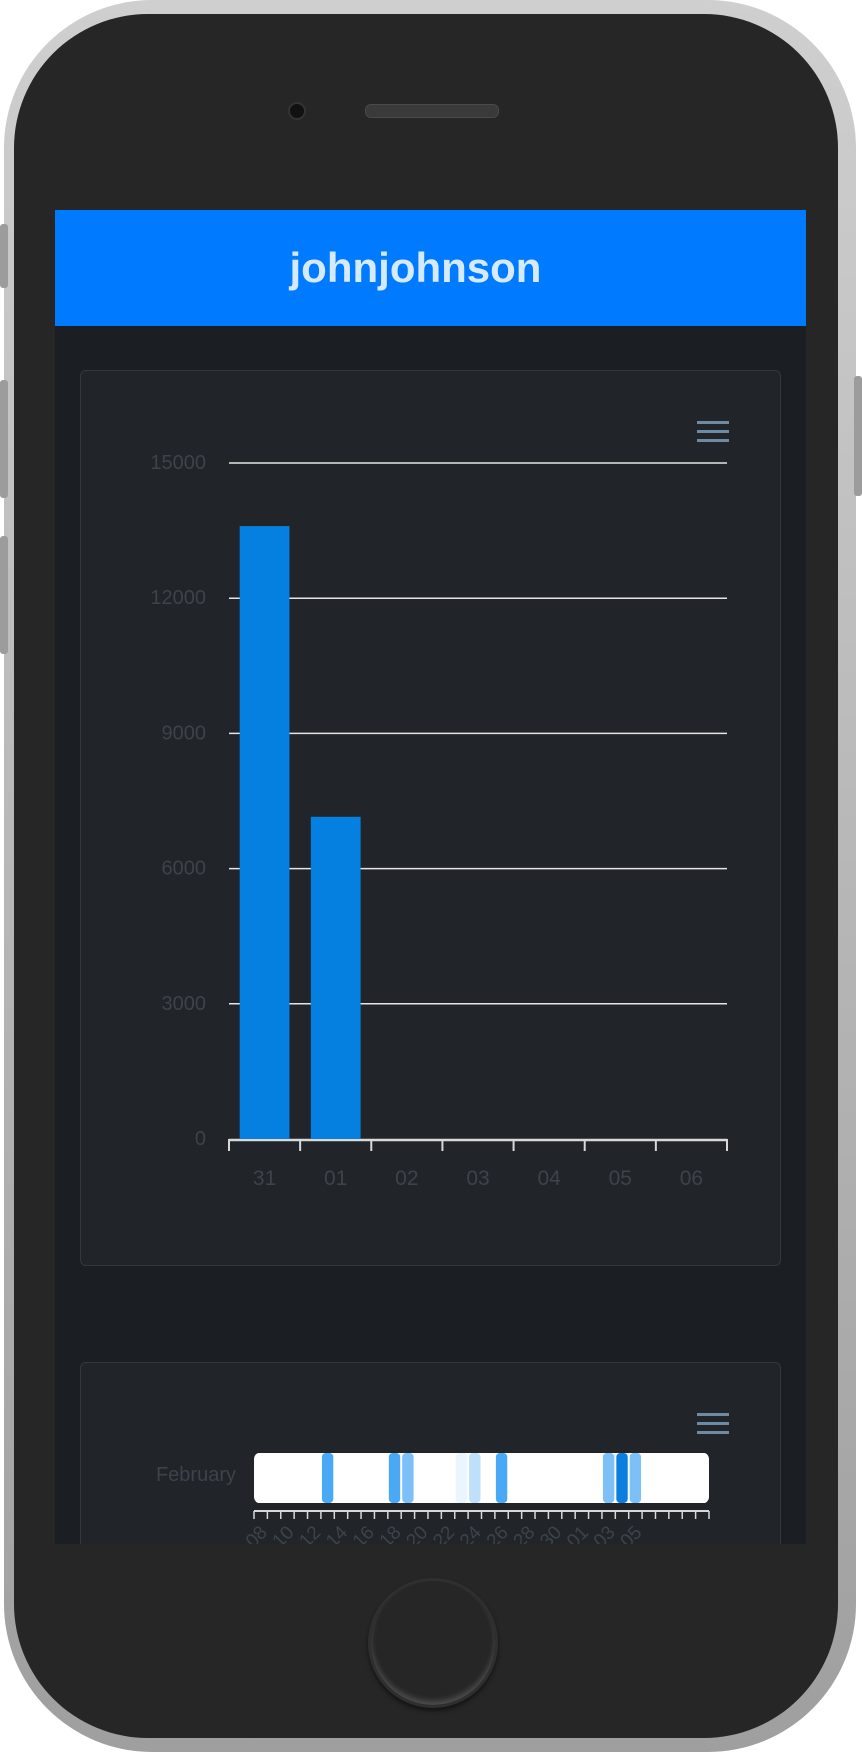  I want to click on row-label: February, so click(196, 1475).